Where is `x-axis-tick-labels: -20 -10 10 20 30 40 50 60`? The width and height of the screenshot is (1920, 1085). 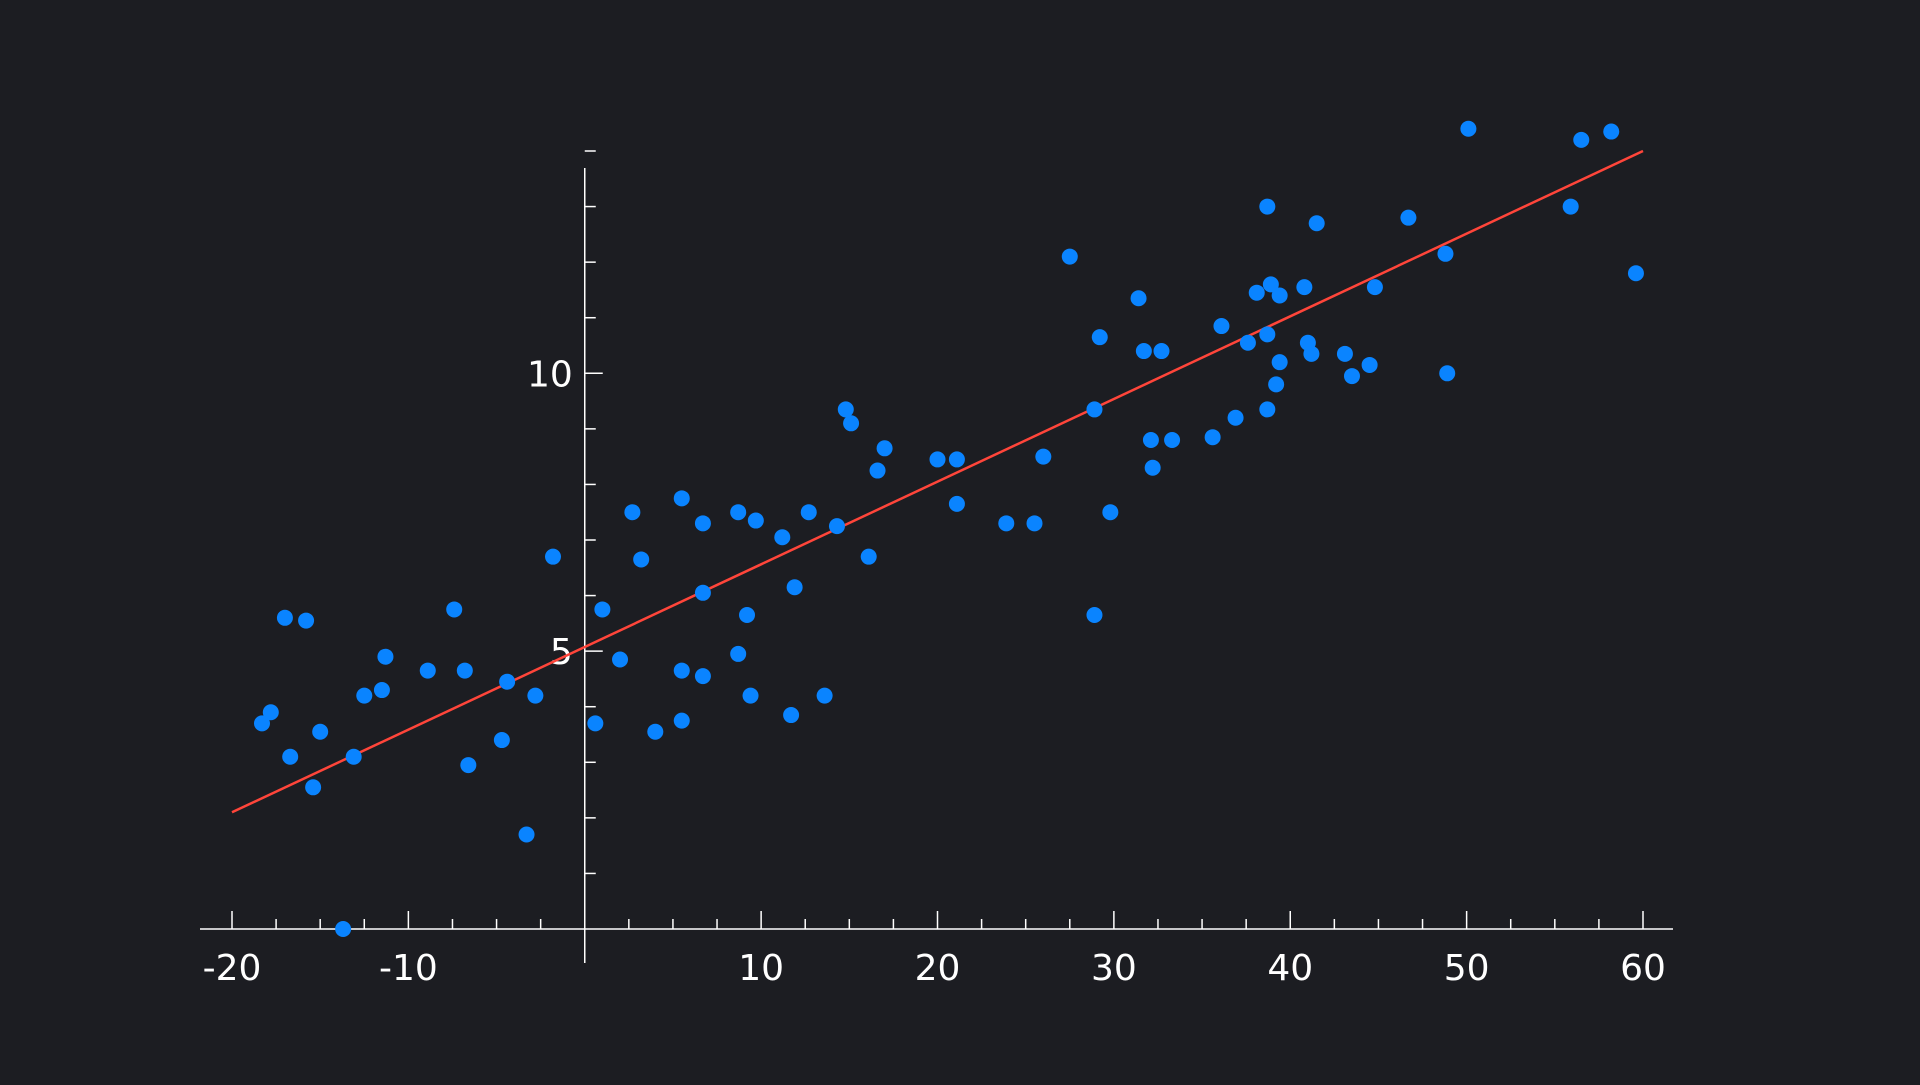 x-axis-tick-labels: -20 -10 10 20 30 40 50 60 is located at coordinates (934, 968).